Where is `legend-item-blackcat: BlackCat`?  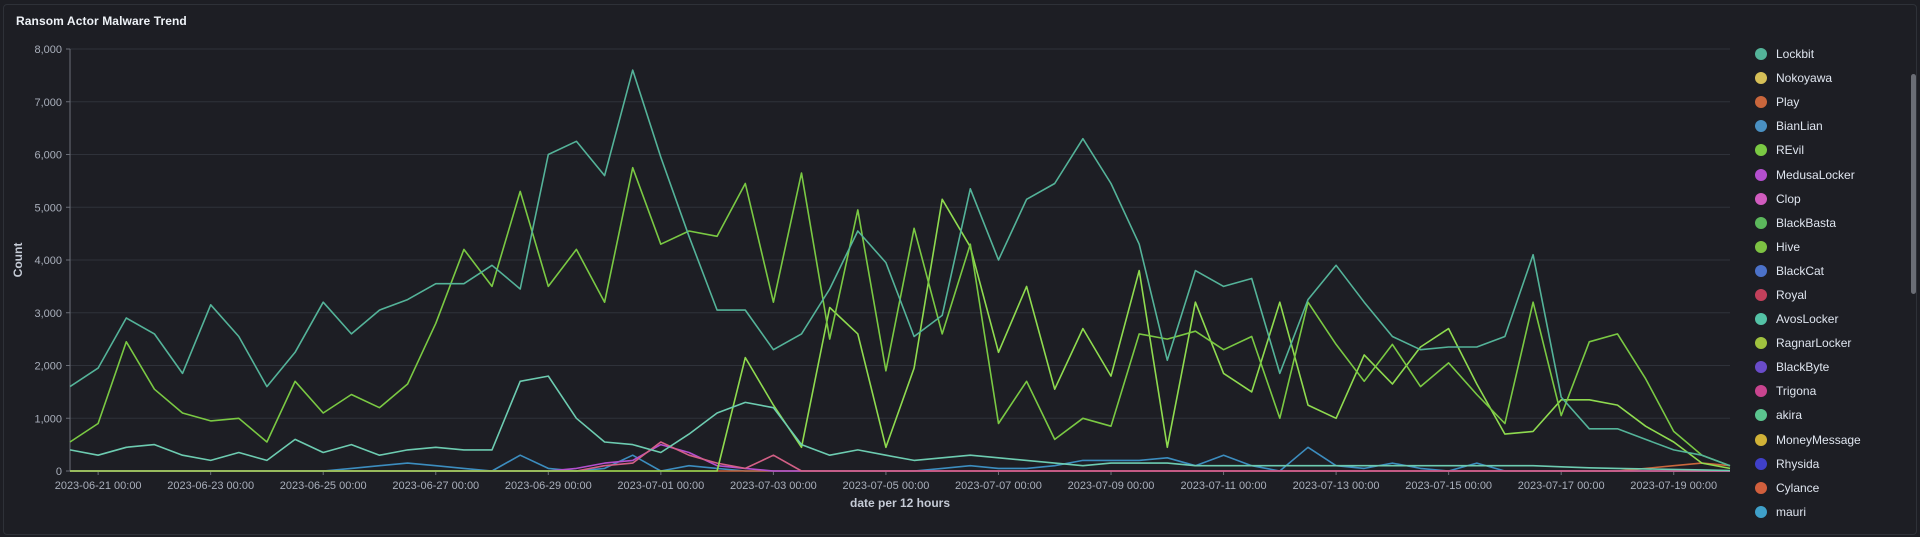
legend-item-blackcat: BlackCat is located at coordinates (1830, 271).